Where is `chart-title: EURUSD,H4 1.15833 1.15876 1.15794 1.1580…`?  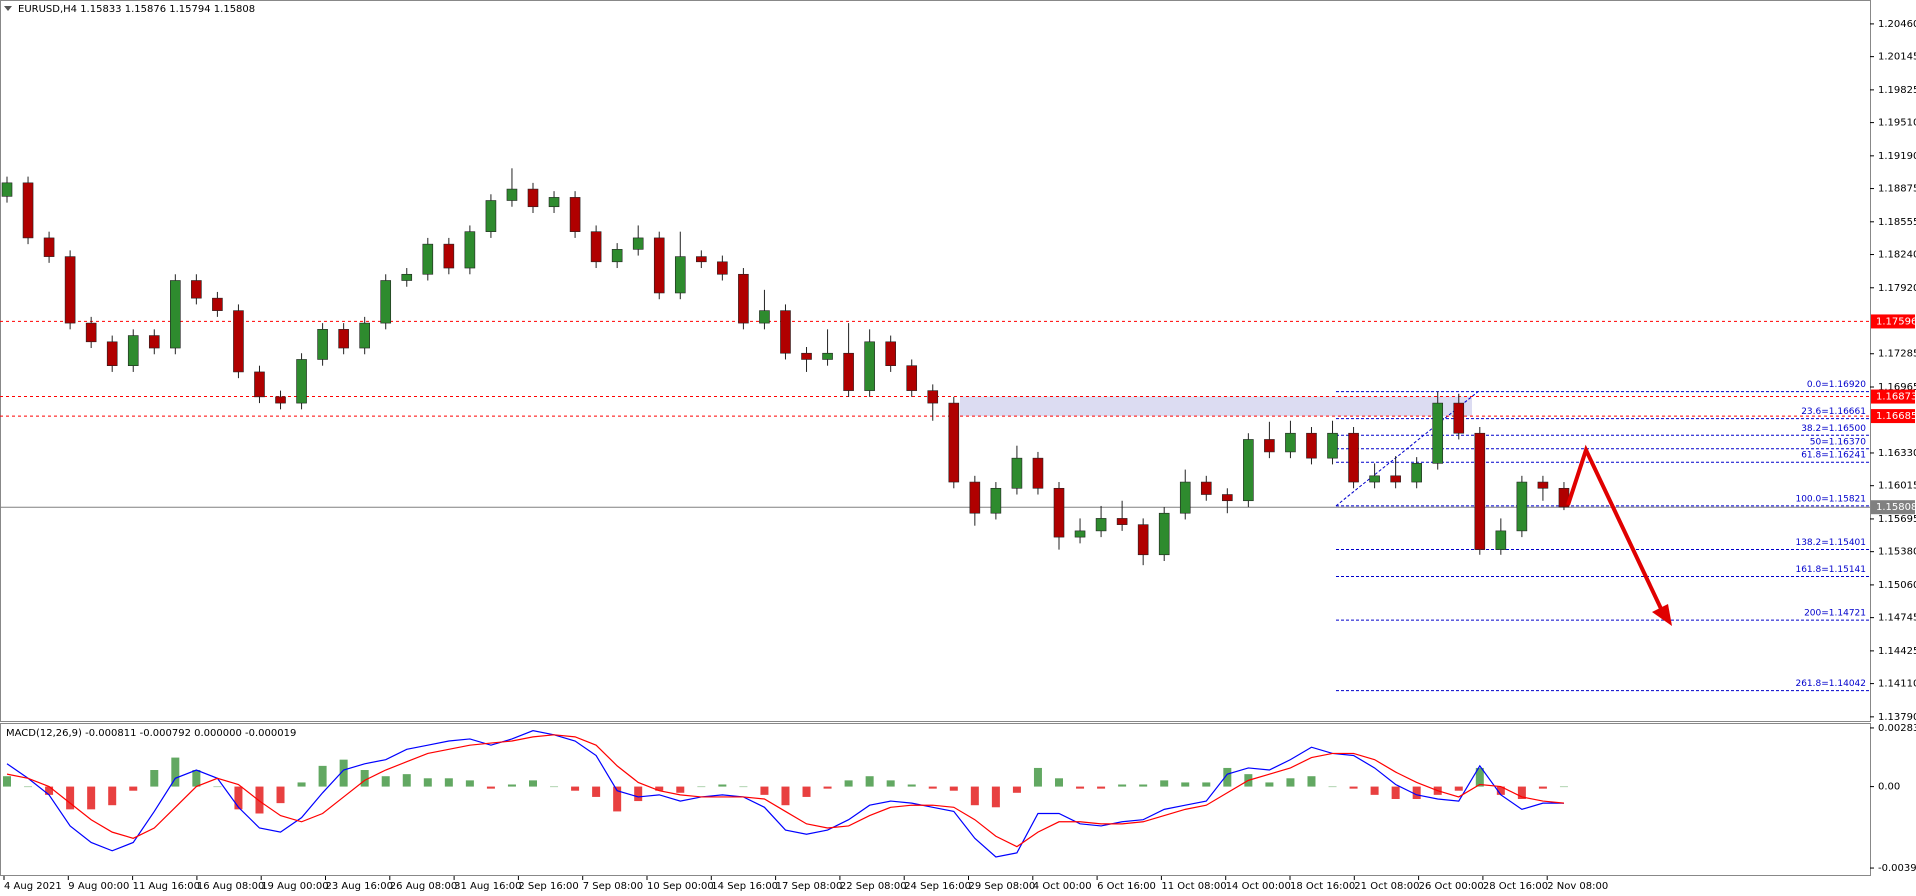
chart-title: EURUSD,H4 1.15833 1.15876 1.15794 1.1580… is located at coordinates (136, 9).